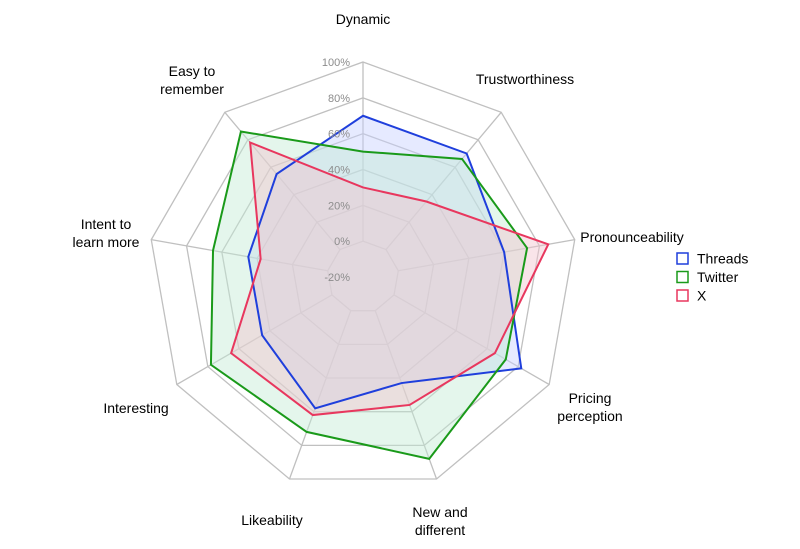  I want to click on axis-label: Interesting, so click(135, 408).